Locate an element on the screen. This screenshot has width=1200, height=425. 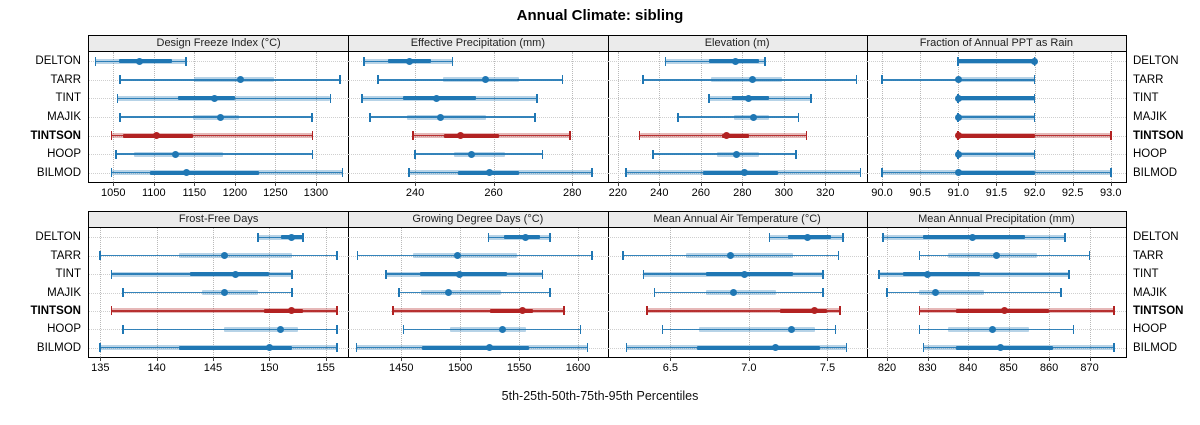
axis-tick-label: 1100 is located at coordinates (153, 193).